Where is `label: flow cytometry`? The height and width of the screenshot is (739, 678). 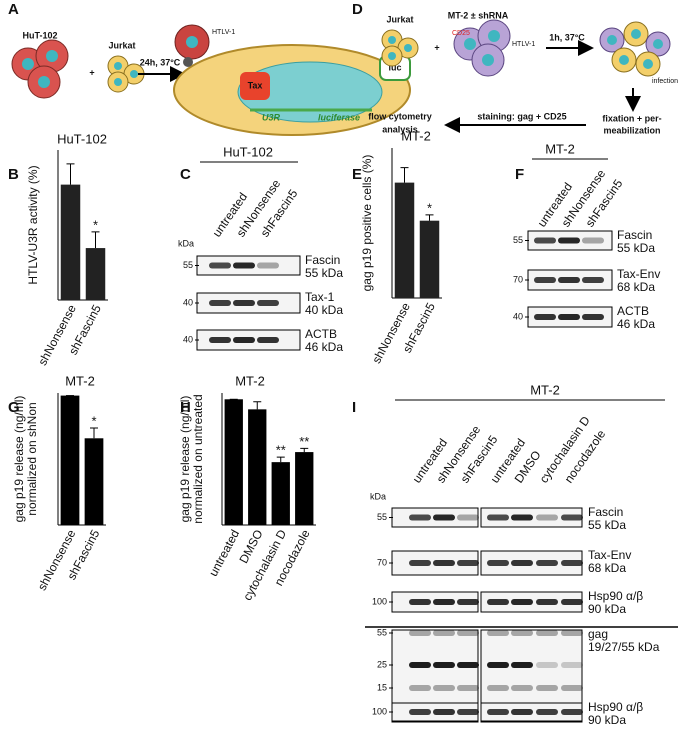
label: flow cytometry is located at coordinates (400, 116).